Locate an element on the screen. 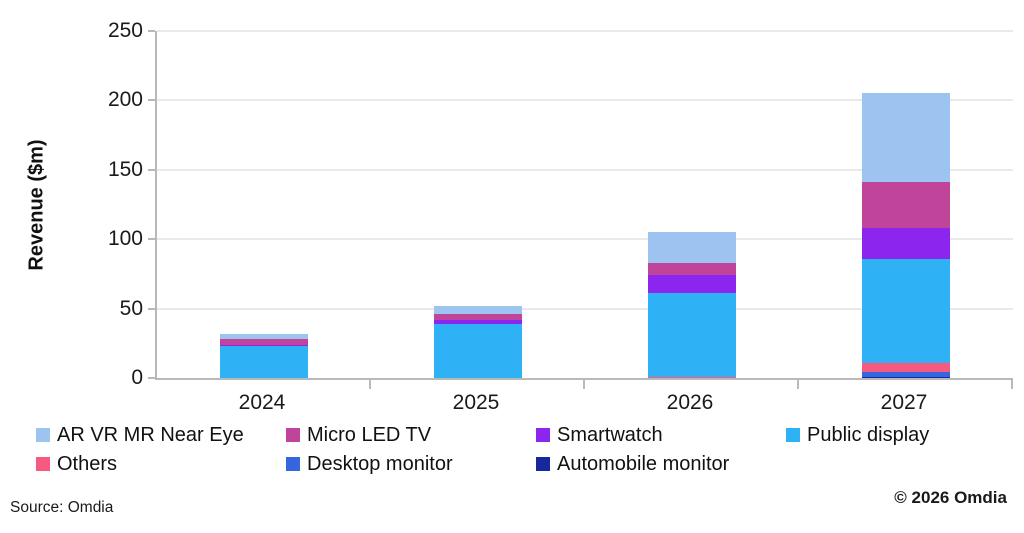 This screenshot has height=533, width=1024. y-tick-label: 50 is located at coordinates (131, 308).